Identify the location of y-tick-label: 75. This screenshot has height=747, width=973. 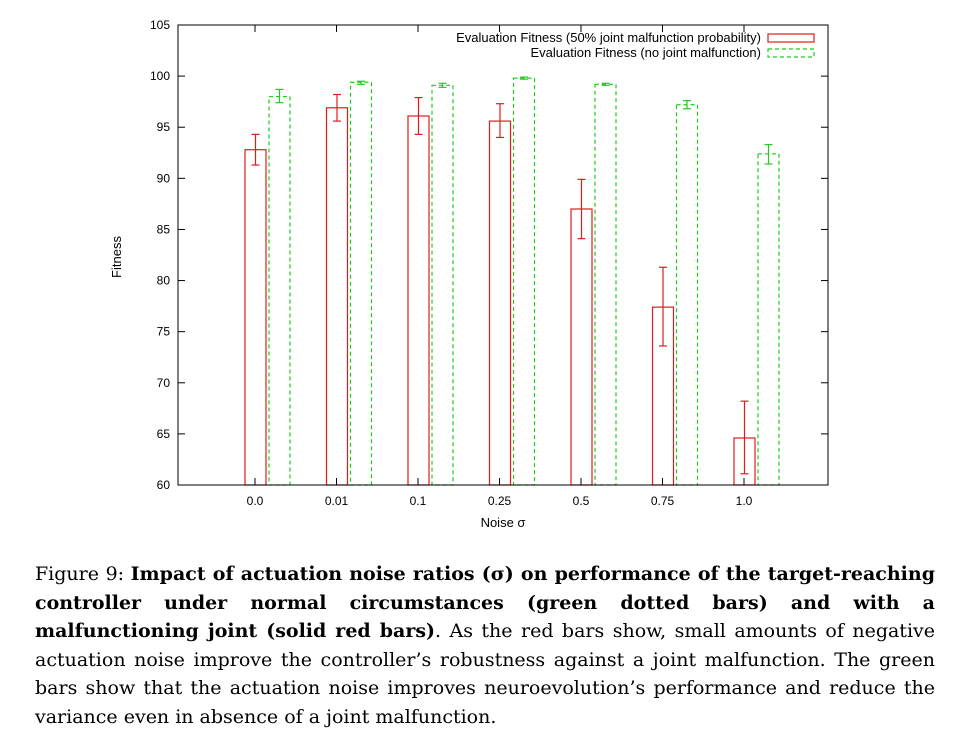
(164, 332).